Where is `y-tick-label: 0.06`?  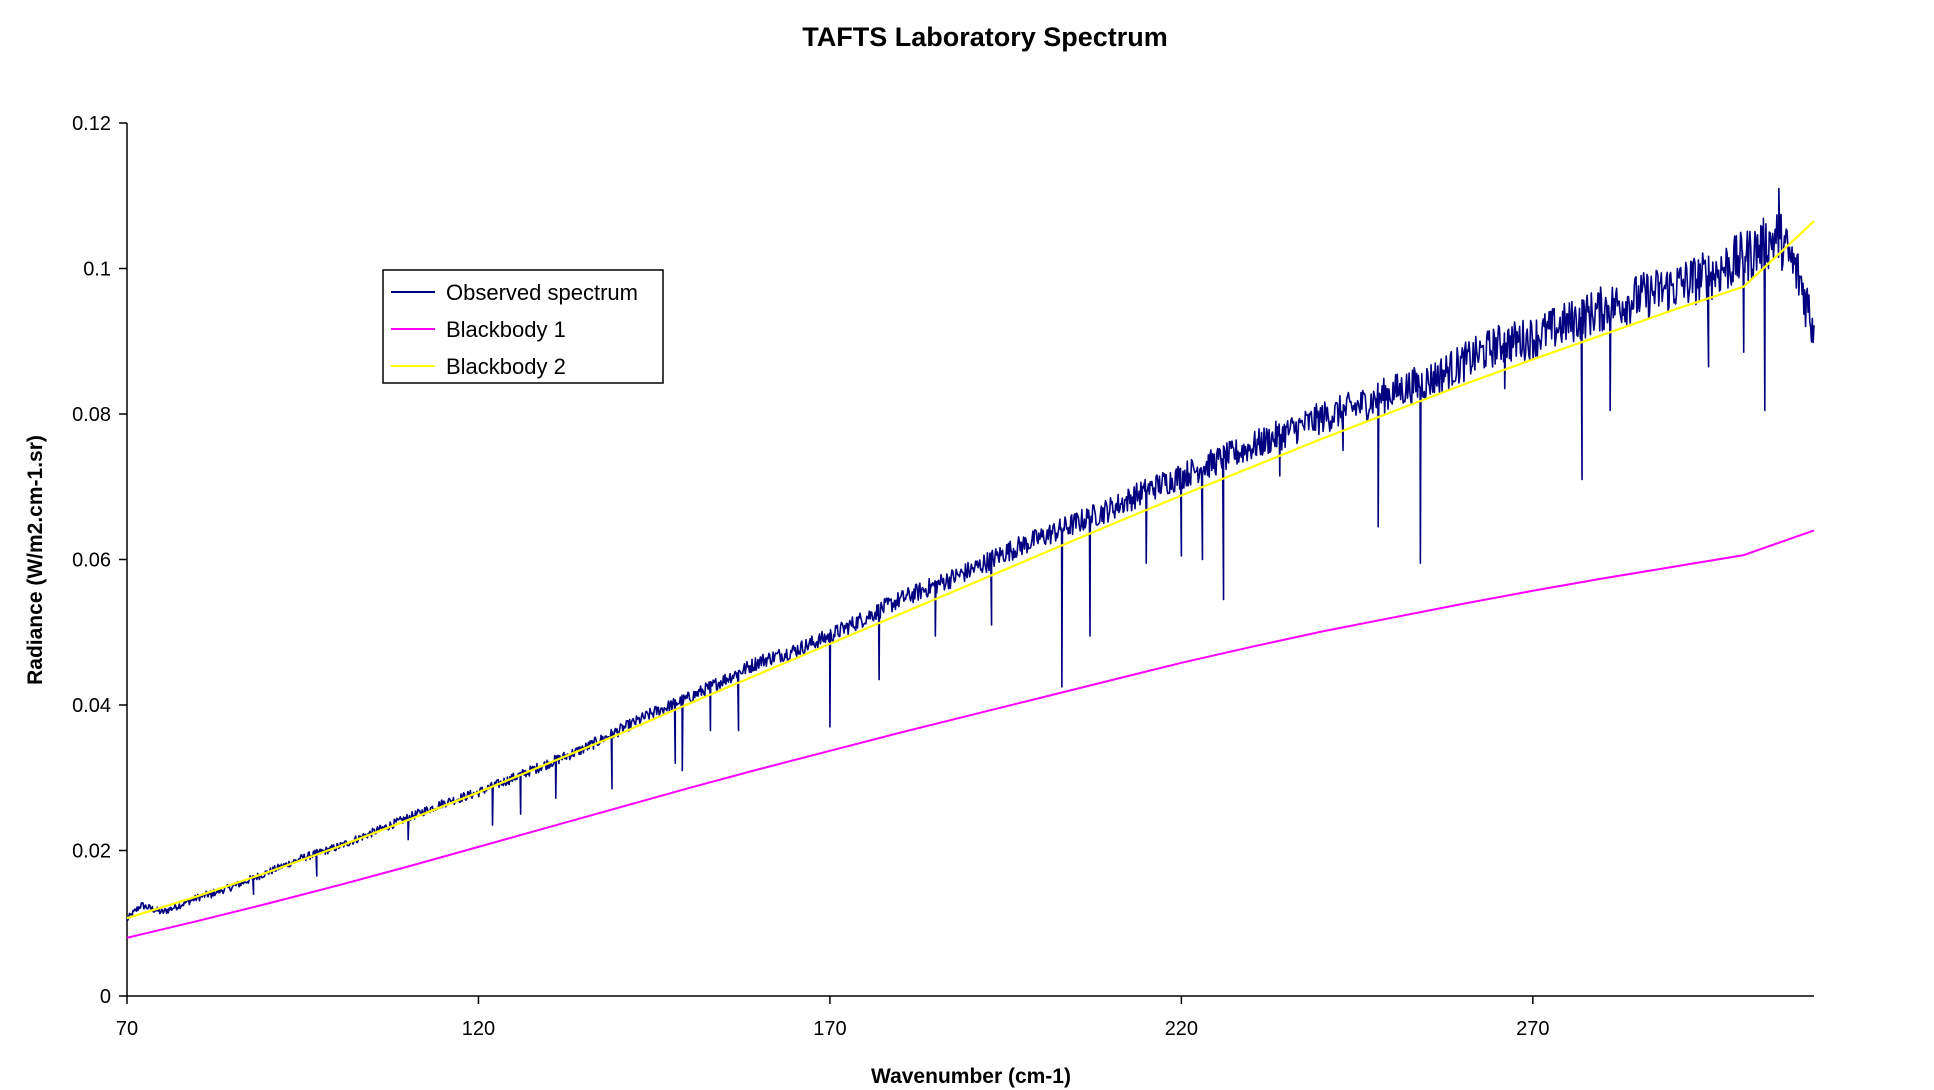
y-tick-label: 0.06 is located at coordinates (91, 561).